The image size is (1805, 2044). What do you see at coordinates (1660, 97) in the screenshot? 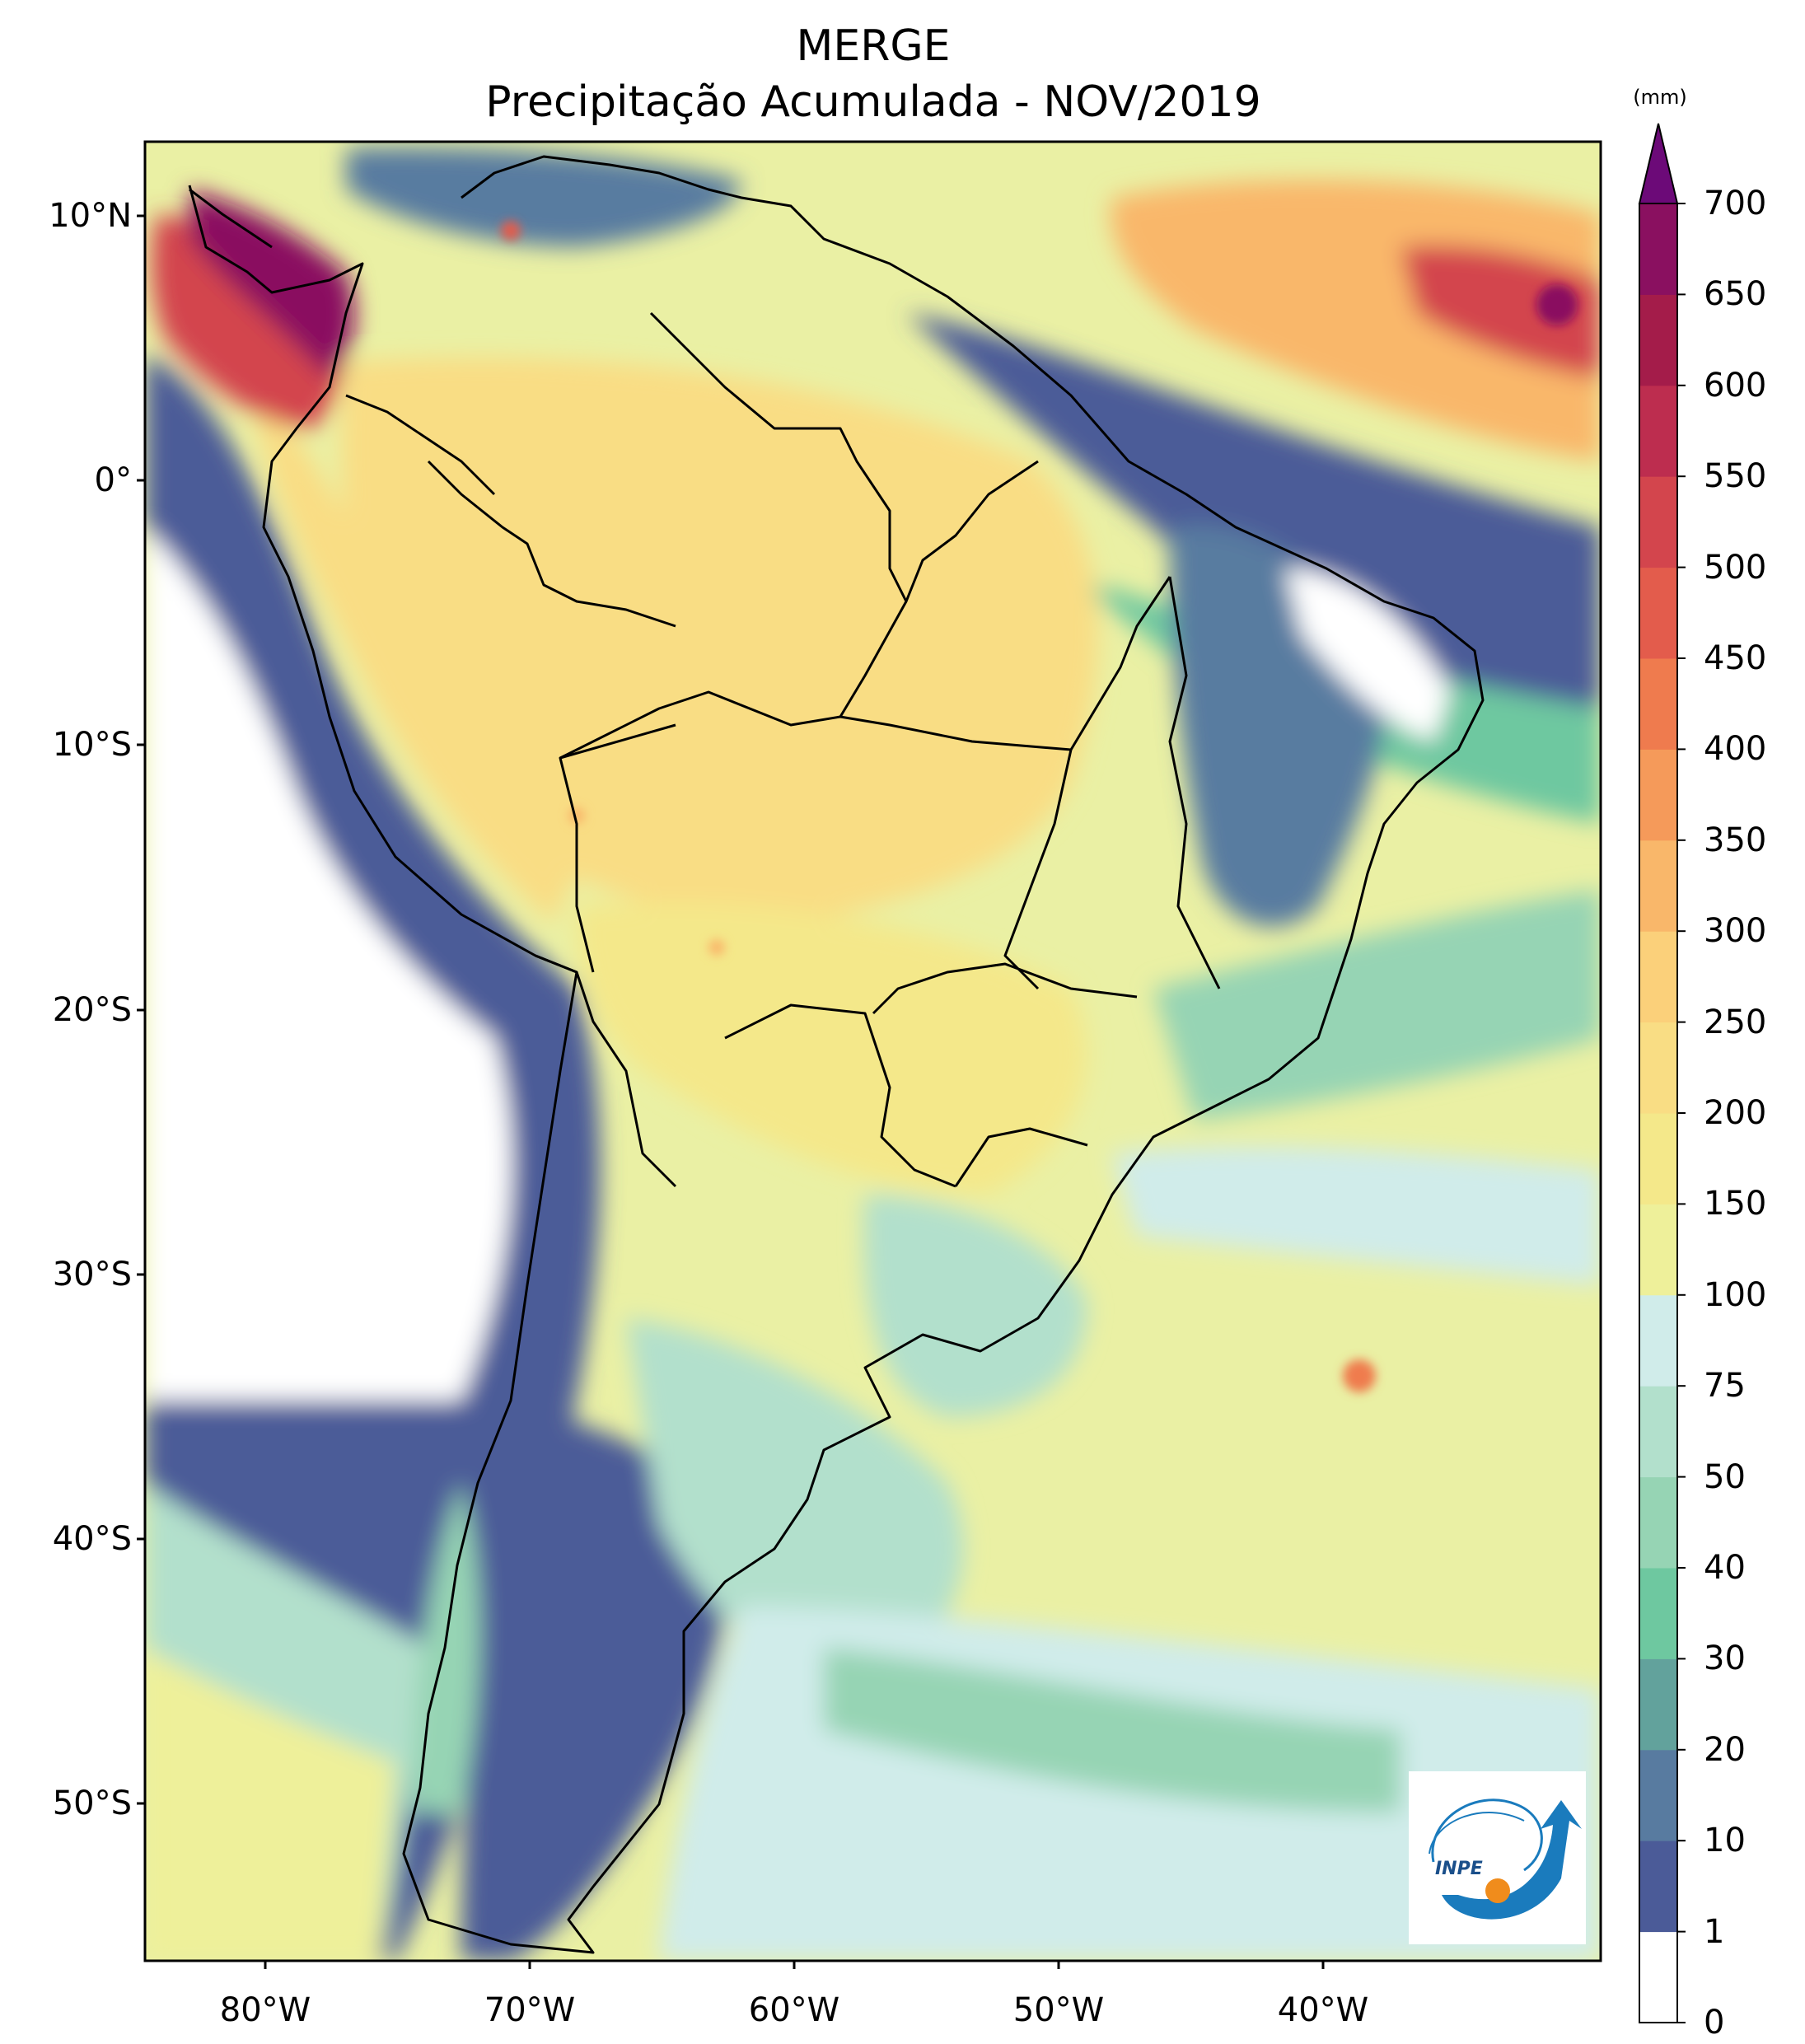
I see `colorbar-unit: (mm)` at bounding box center [1660, 97].